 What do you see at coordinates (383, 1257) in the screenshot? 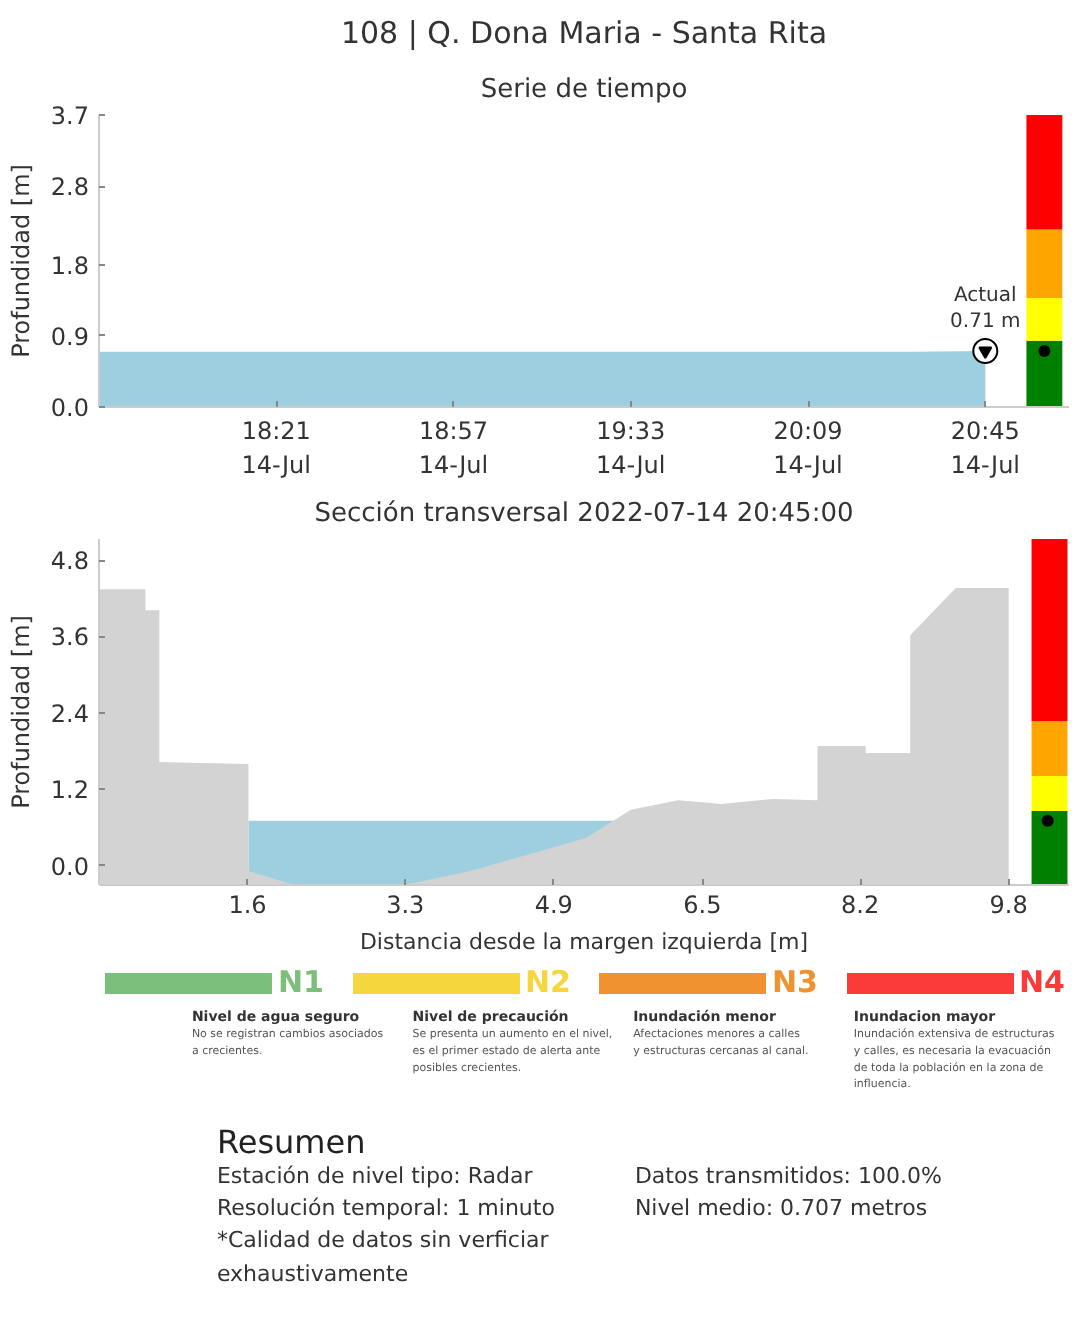
I see `text: *Calidad de datos sin verficiar exhaustivamente` at bounding box center [383, 1257].